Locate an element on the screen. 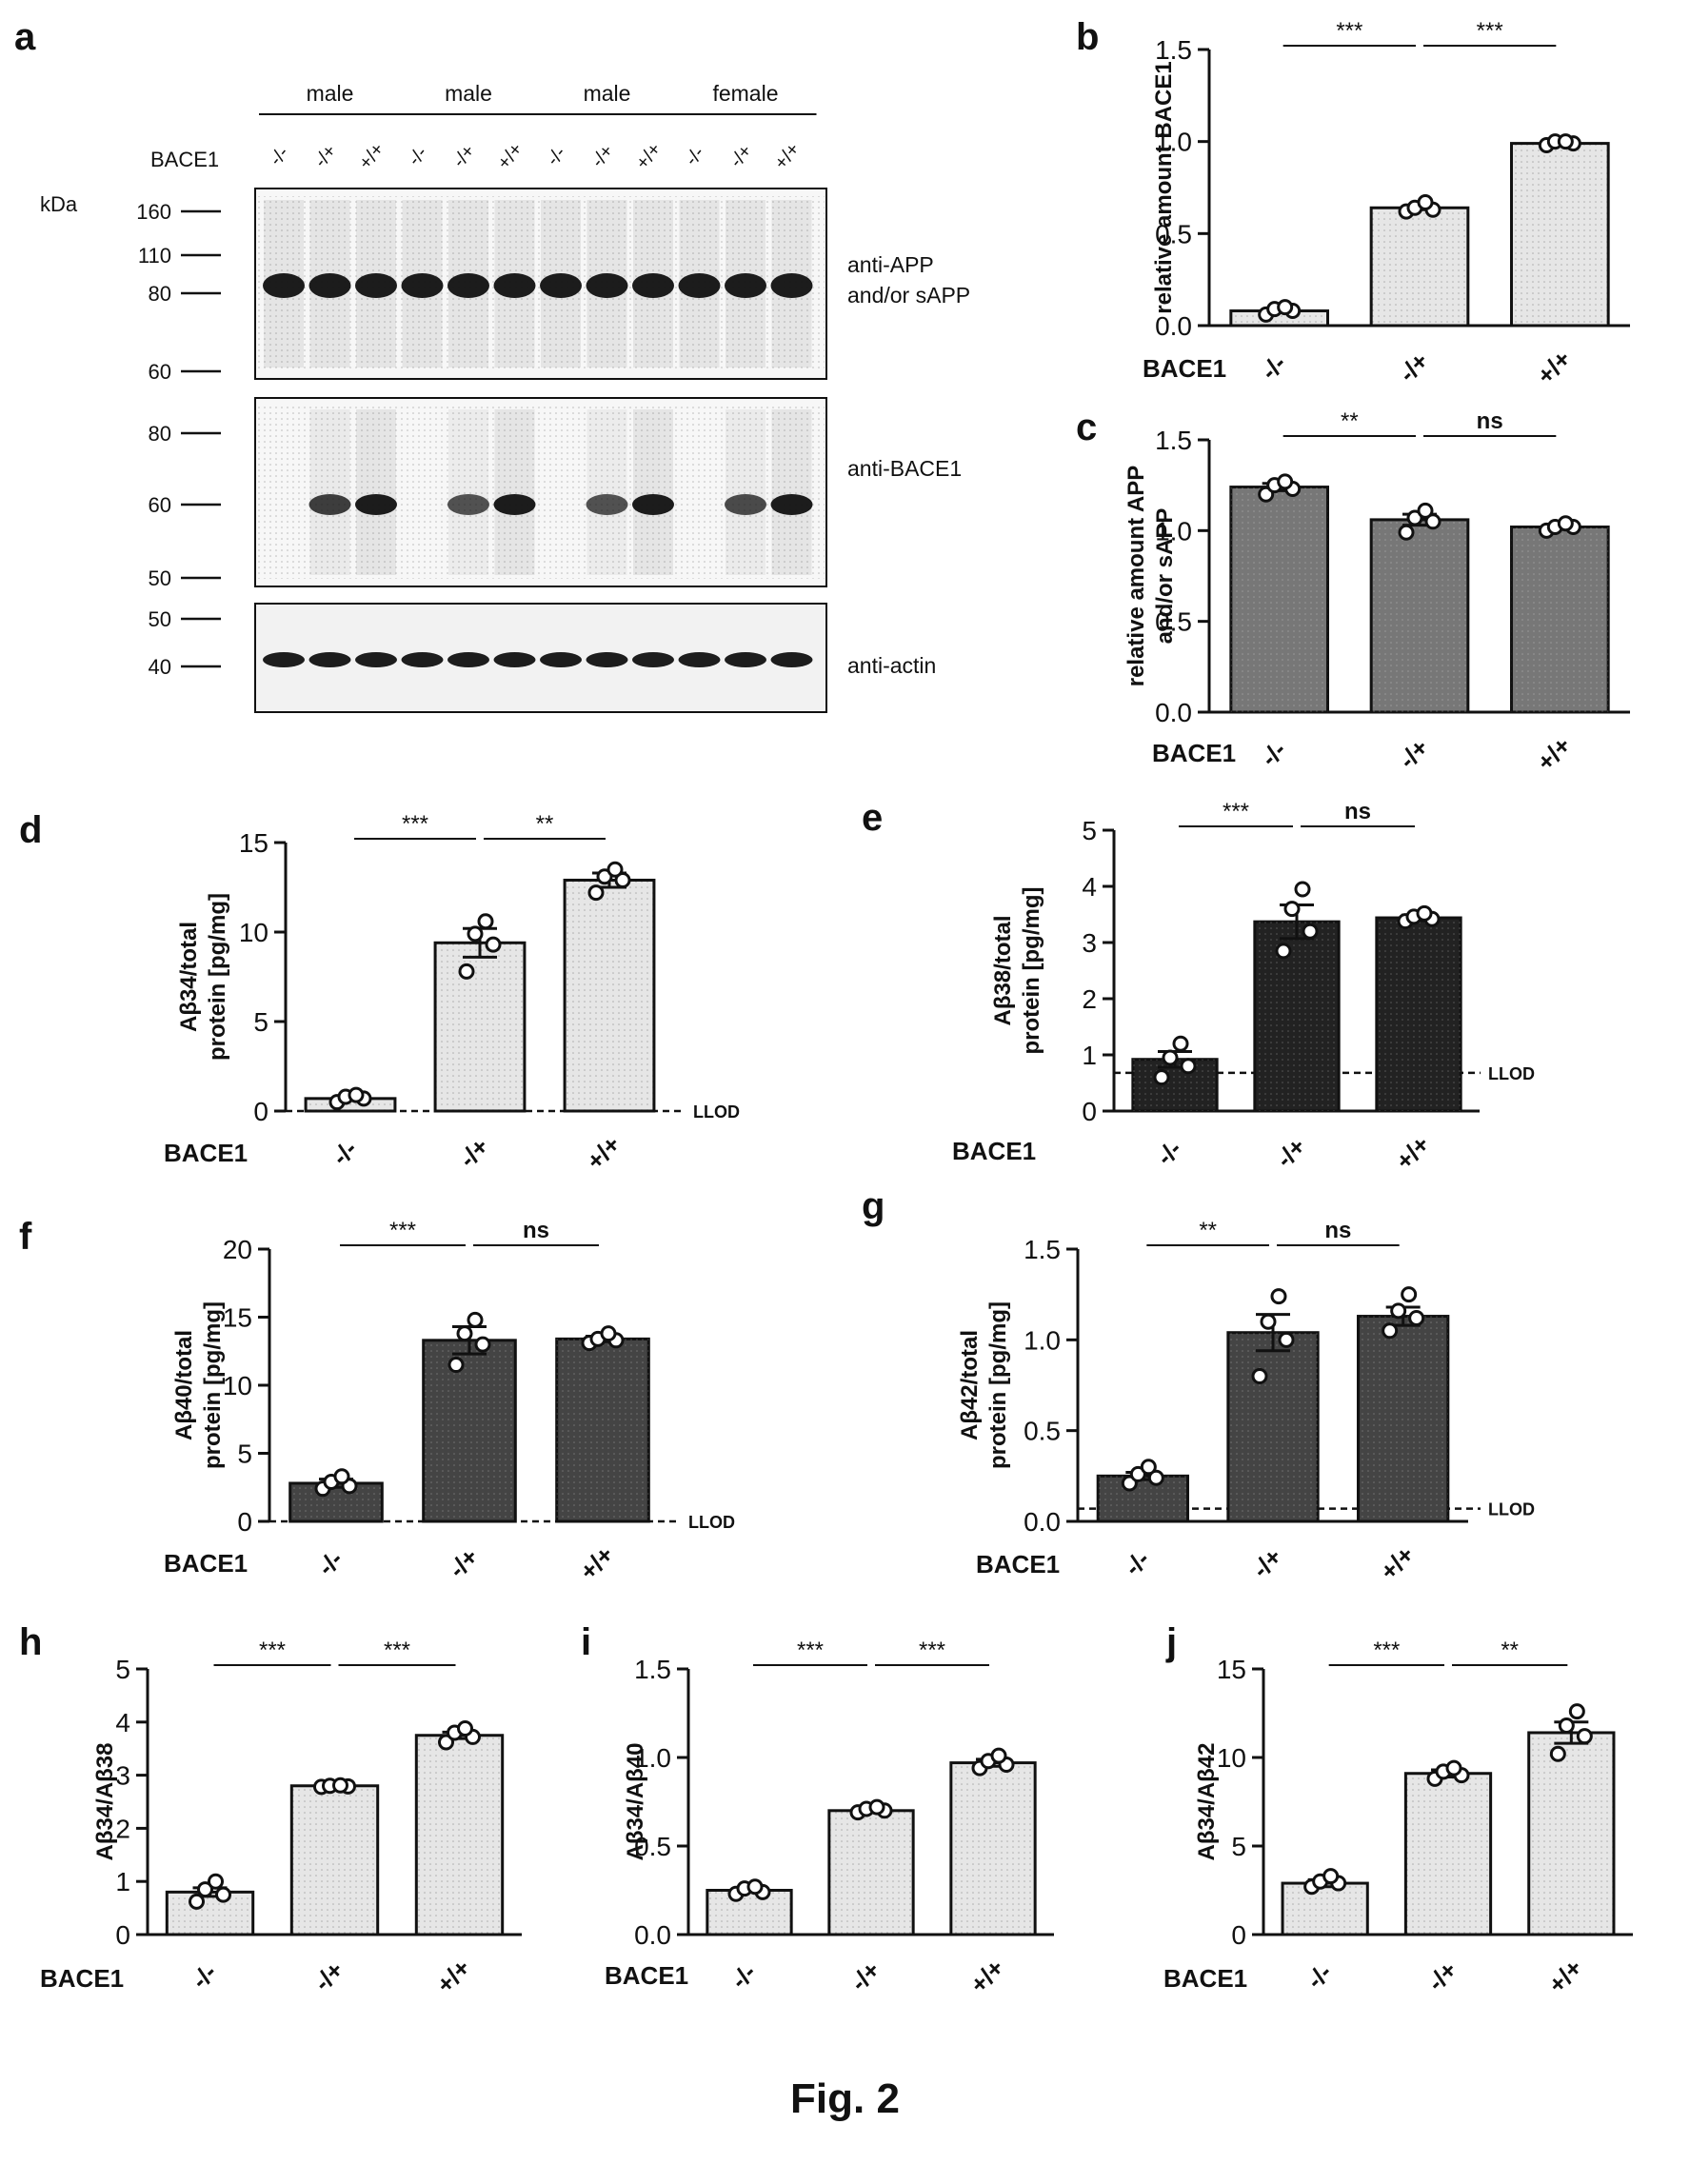 Image resolution: width=1690 pixels, height=2184 pixels. marker-label: 60 is located at coordinates (160, 505).